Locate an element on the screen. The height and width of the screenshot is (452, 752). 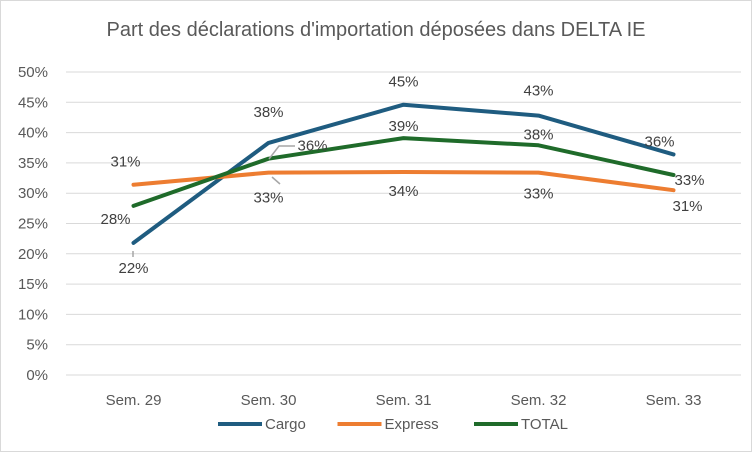
data-label-cargo: 22% is located at coordinates (133, 268).